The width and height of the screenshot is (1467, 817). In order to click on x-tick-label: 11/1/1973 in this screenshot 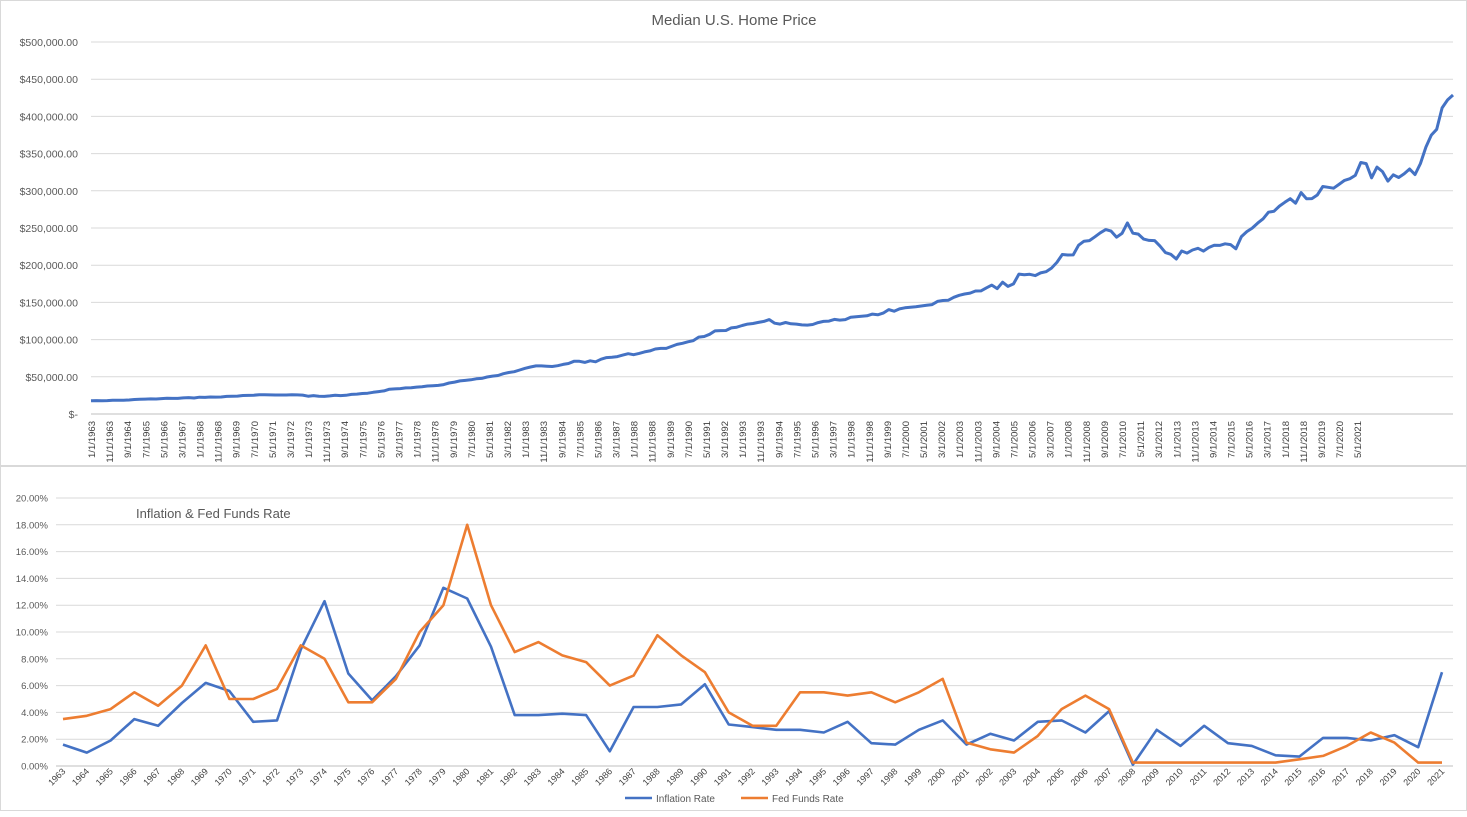, I will do `click(327, 442)`.